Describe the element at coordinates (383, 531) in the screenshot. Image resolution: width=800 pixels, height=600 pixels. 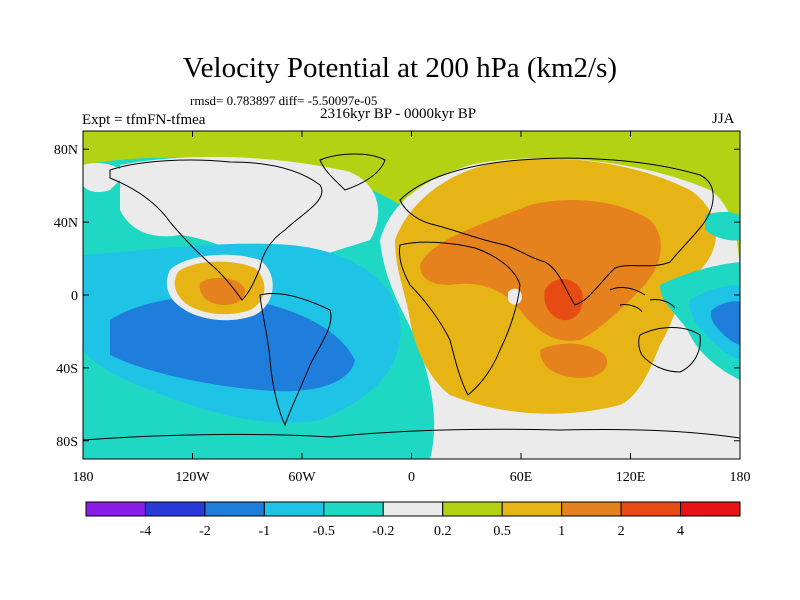
I see `colorbar-label: -0.2` at that location.